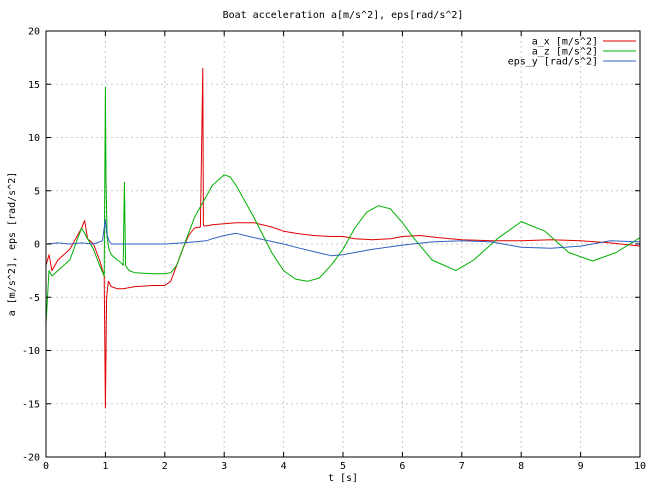  What do you see at coordinates (343, 466) in the screenshot?
I see `x-tick-label: 5` at bounding box center [343, 466].